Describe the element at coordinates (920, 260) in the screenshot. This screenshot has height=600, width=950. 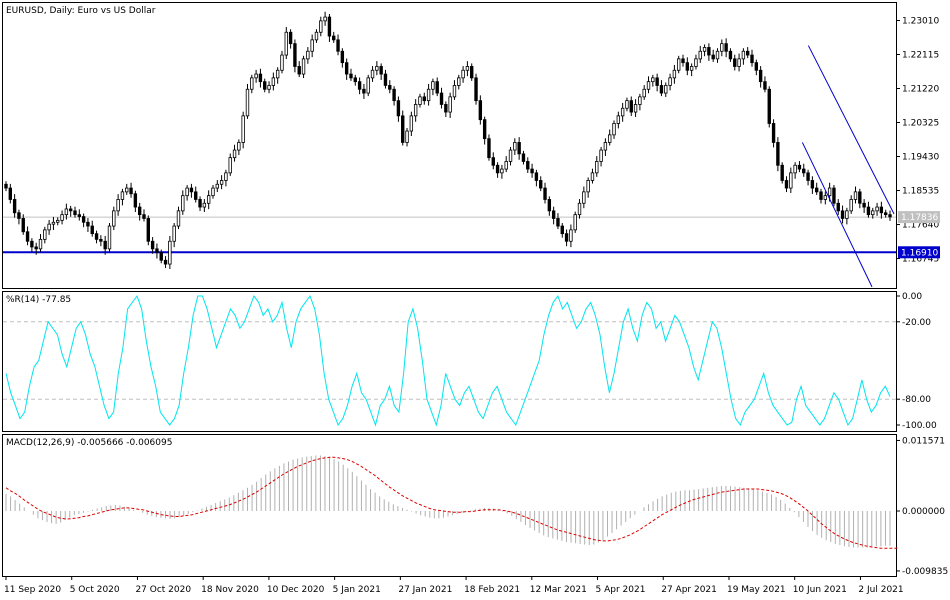
I see `price-tick-label: 1.16745` at that location.